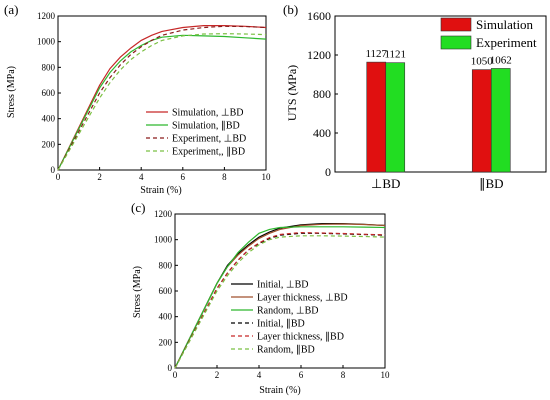  I want to click on legend-label-1: Simulation, ⊥BD, so click(208, 113).